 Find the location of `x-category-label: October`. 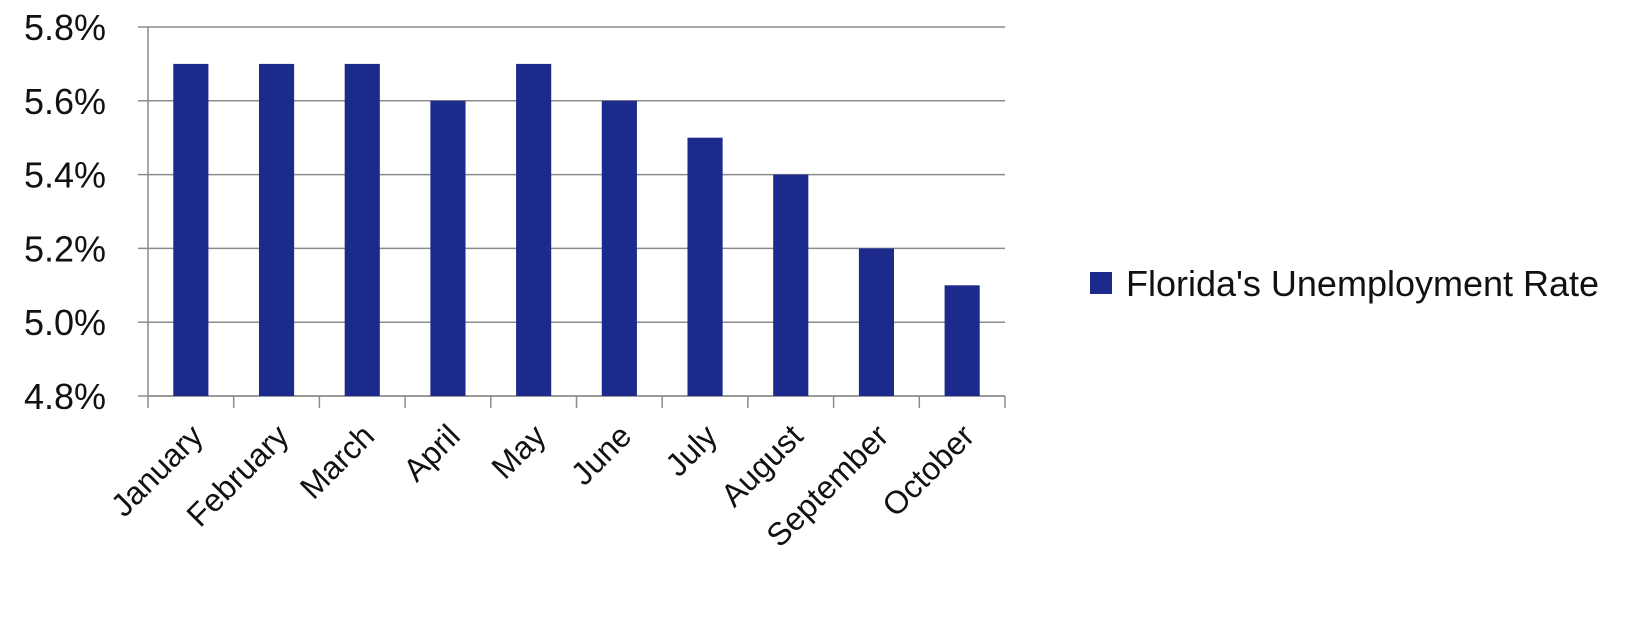

x-category-label: October is located at coordinates (928, 470).